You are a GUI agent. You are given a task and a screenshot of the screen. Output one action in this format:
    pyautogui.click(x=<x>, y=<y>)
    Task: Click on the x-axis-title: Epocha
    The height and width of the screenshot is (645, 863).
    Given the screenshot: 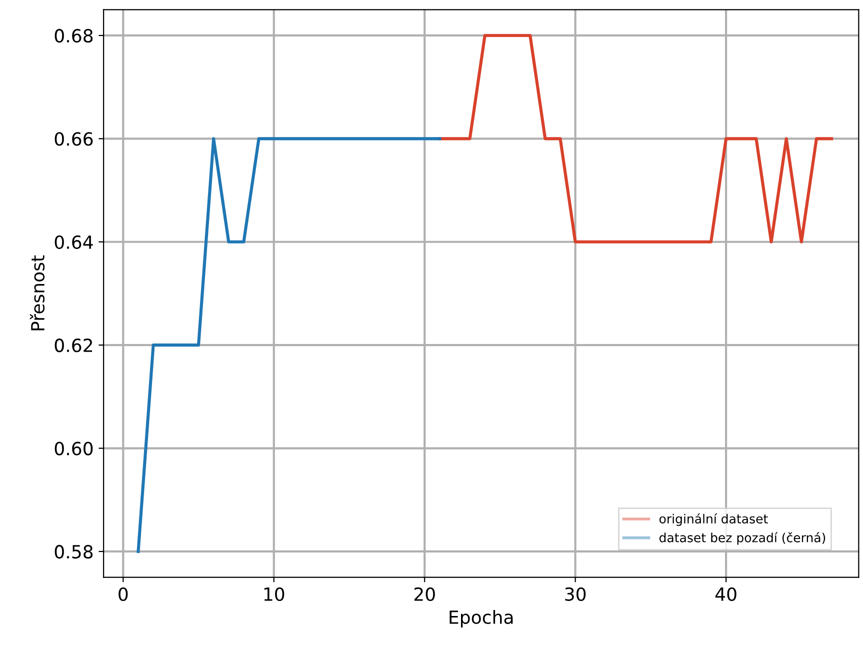 What is the action you would take?
    pyautogui.click(x=481, y=619)
    